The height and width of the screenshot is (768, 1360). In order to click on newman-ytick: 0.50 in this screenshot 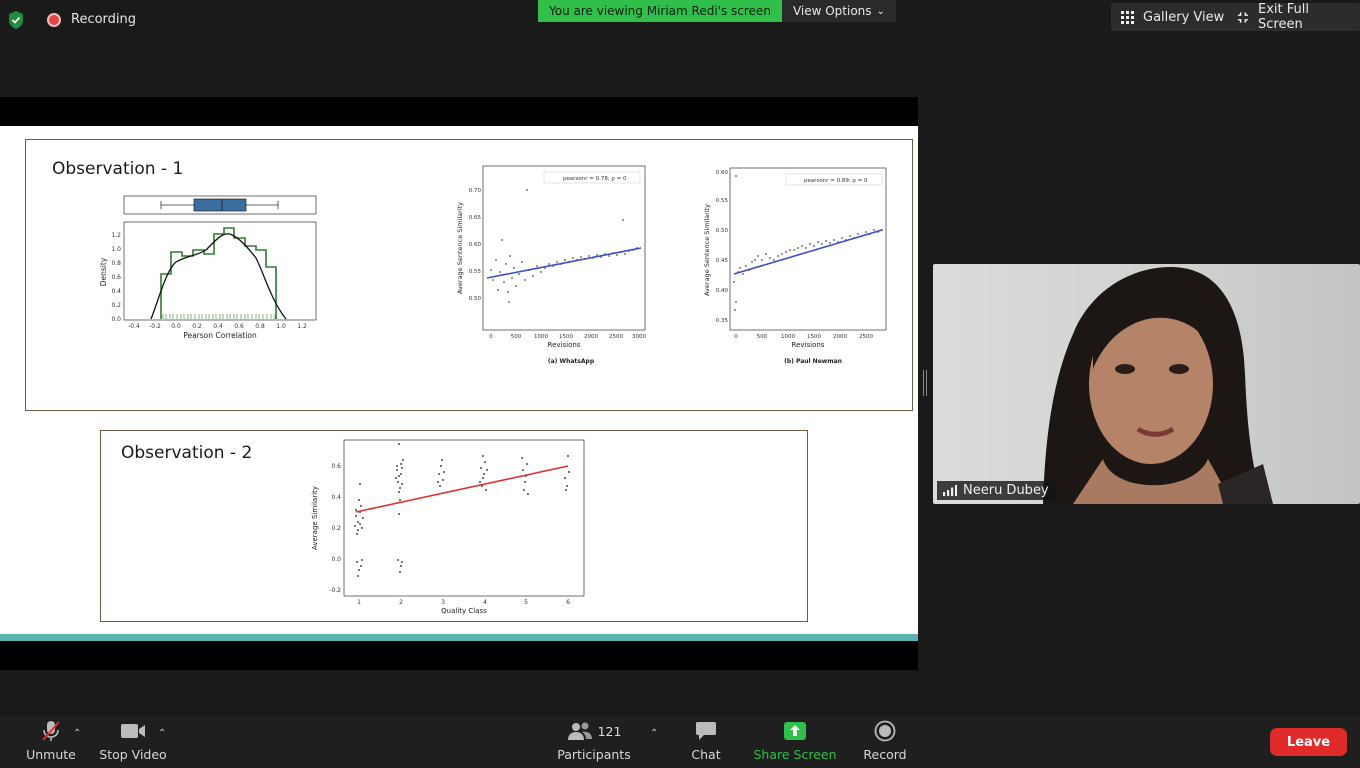, I will do `click(722, 231)`.